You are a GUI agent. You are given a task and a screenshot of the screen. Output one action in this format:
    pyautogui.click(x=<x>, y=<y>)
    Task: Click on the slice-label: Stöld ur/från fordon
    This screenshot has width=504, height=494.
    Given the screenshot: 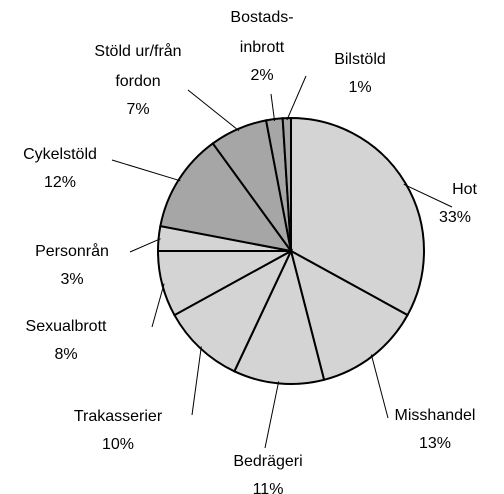 What is the action you would take?
    pyautogui.click(x=137, y=66)
    